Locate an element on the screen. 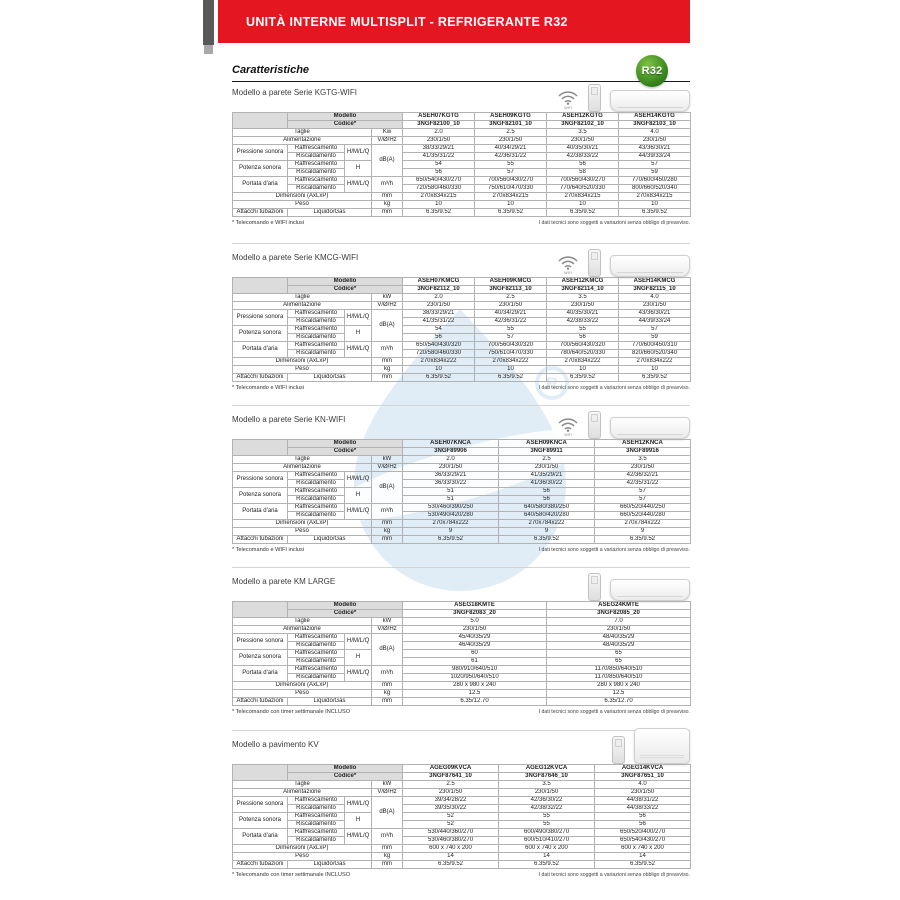 The image size is (900, 900). value-cell: 750/610/470/330 is located at coordinates (511, 188).